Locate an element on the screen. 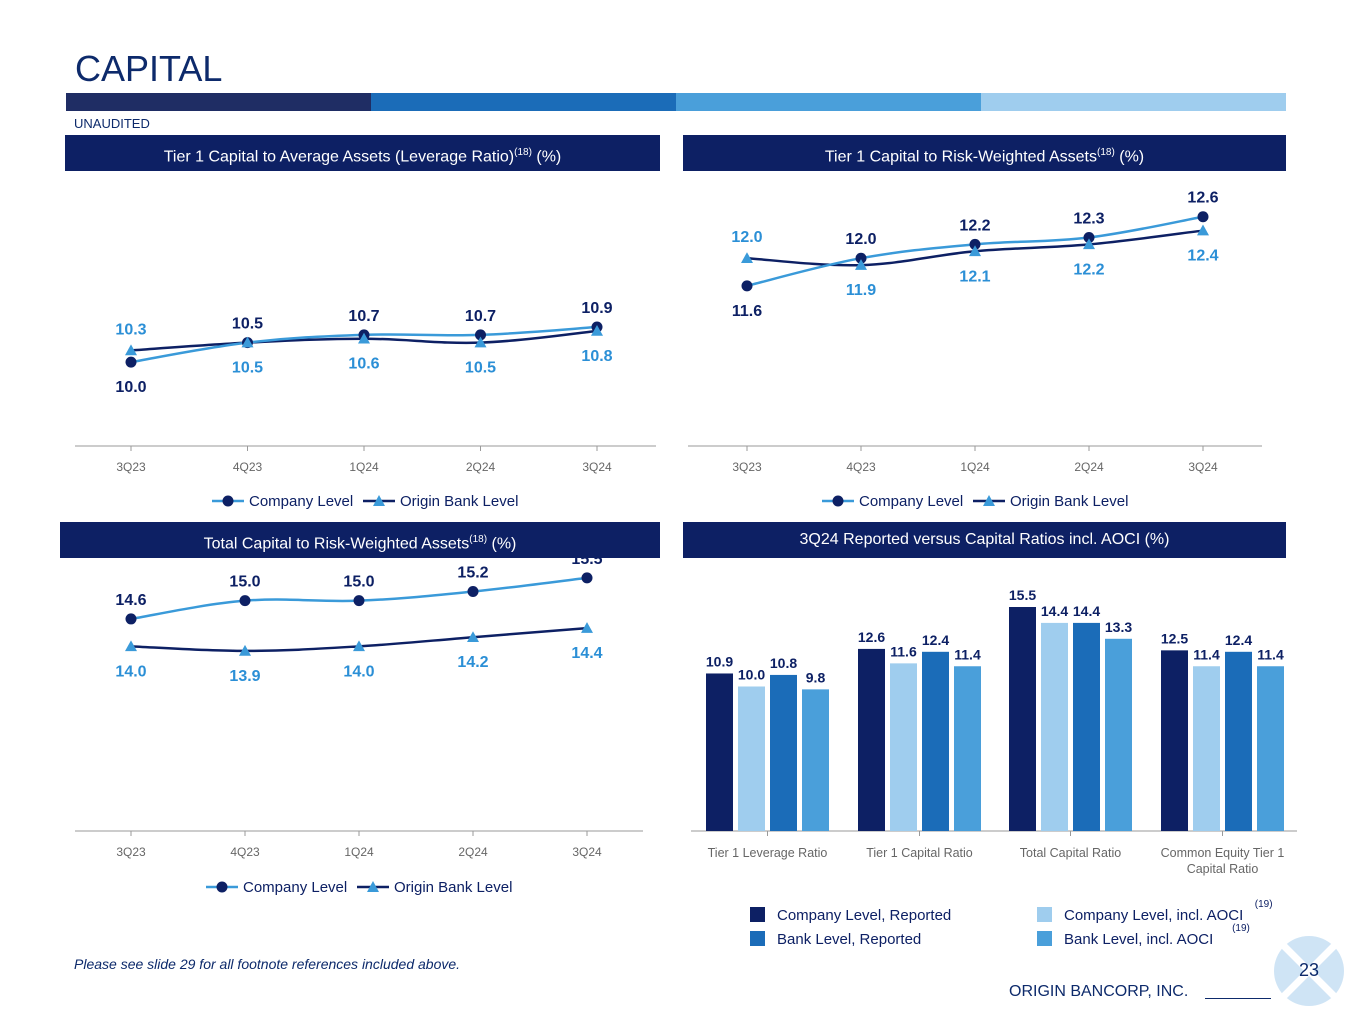  chart4-legend-sup: (19) is located at coordinates (1264, 904).